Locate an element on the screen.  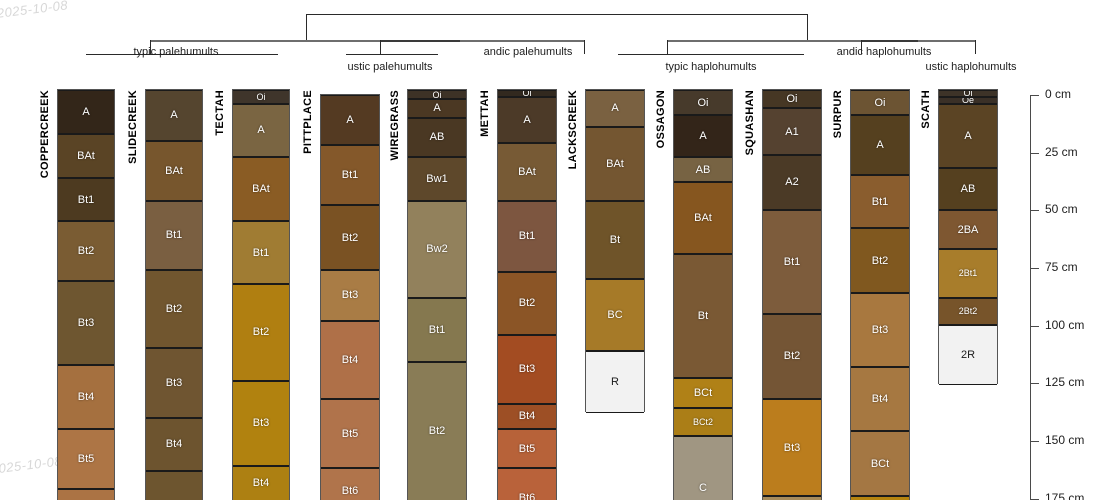
profile-column: Oi A1 A2 Bt1 Bt2 Bt3 is located at coordinates (792, 294).